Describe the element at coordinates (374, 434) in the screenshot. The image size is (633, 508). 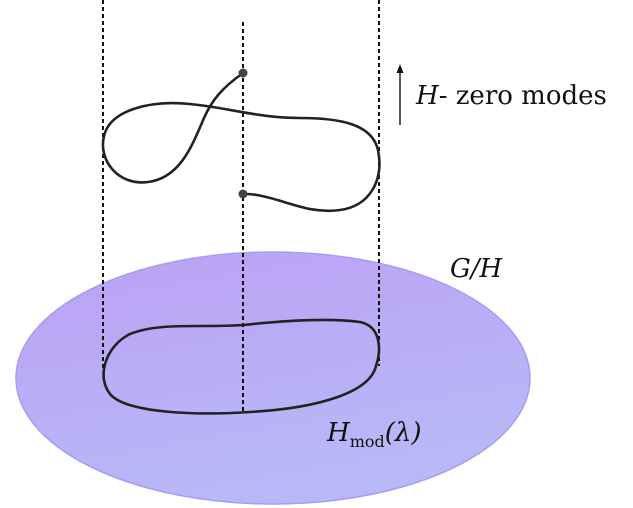
I see `moduli-space-label: Hmod(λ)` at that location.